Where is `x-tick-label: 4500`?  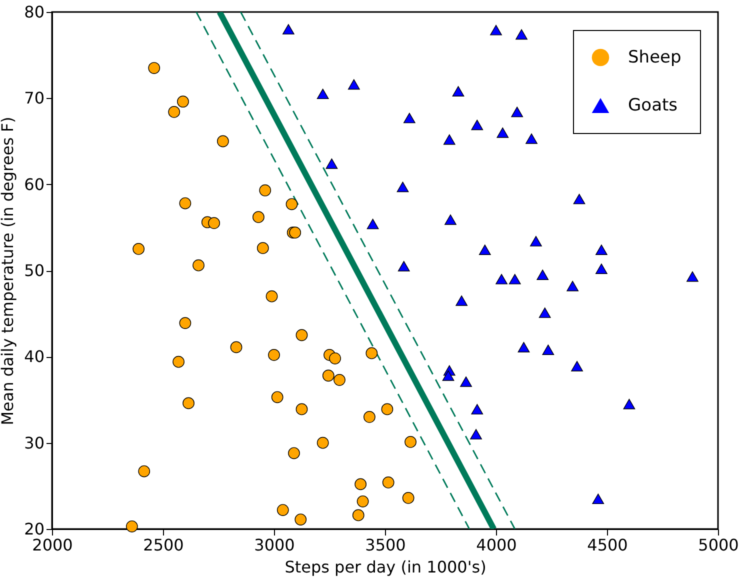
x-tick-label: 4500 is located at coordinates (607, 545).